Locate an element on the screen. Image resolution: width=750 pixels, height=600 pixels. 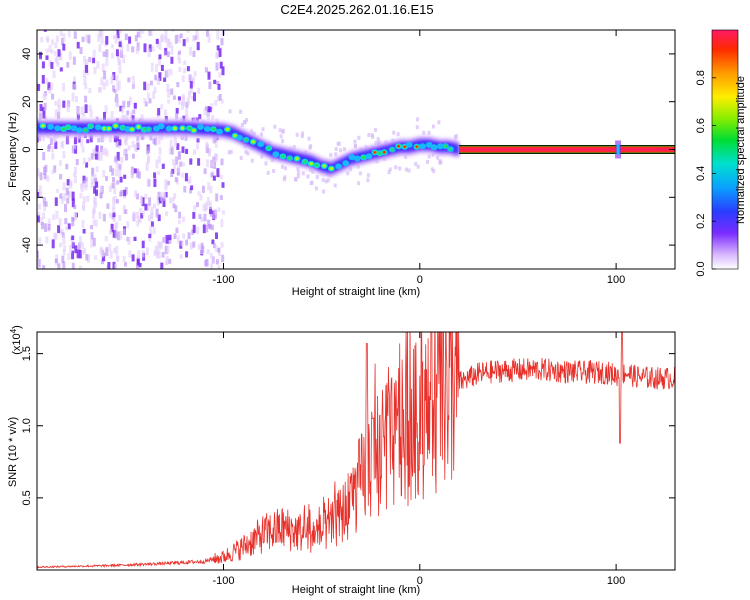
spectrogram-x-tick-label: 100 is located at coordinates (616, 280).